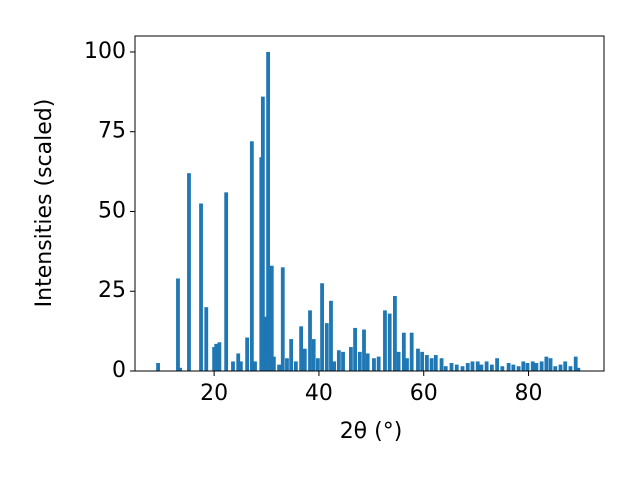 The image size is (640, 480). What do you see at coordinates (119, 370) in the screenshot?
I see `y-tick-label: 0` at bounding box center [119, 370].